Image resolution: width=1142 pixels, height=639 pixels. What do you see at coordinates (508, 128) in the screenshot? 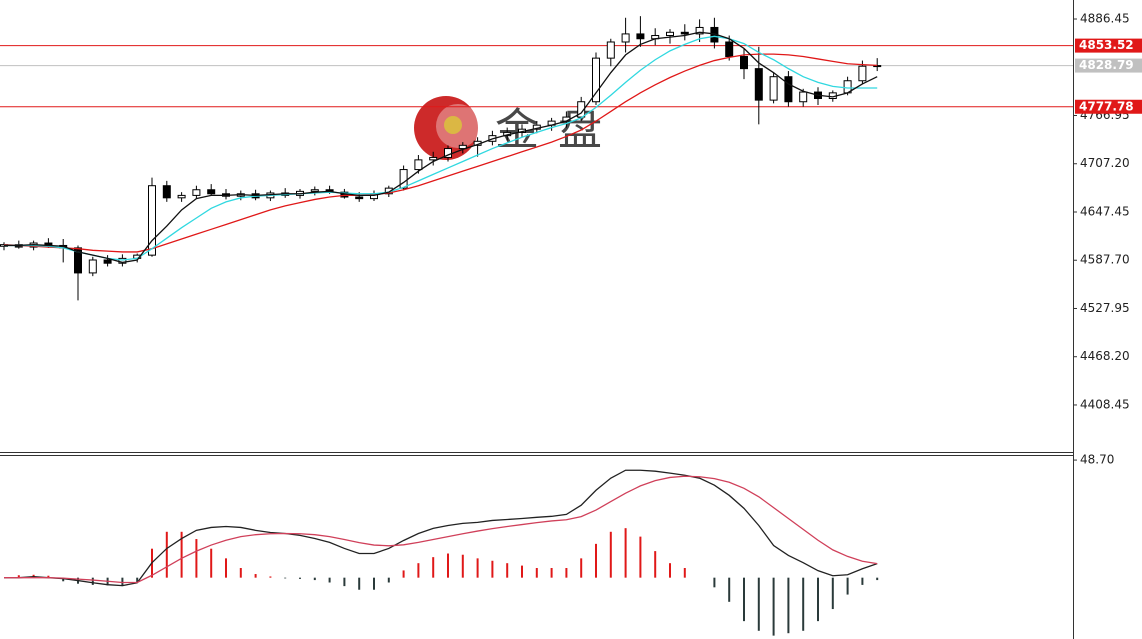
I see `watermark: 金 盘` at bounding box center [508, 128].